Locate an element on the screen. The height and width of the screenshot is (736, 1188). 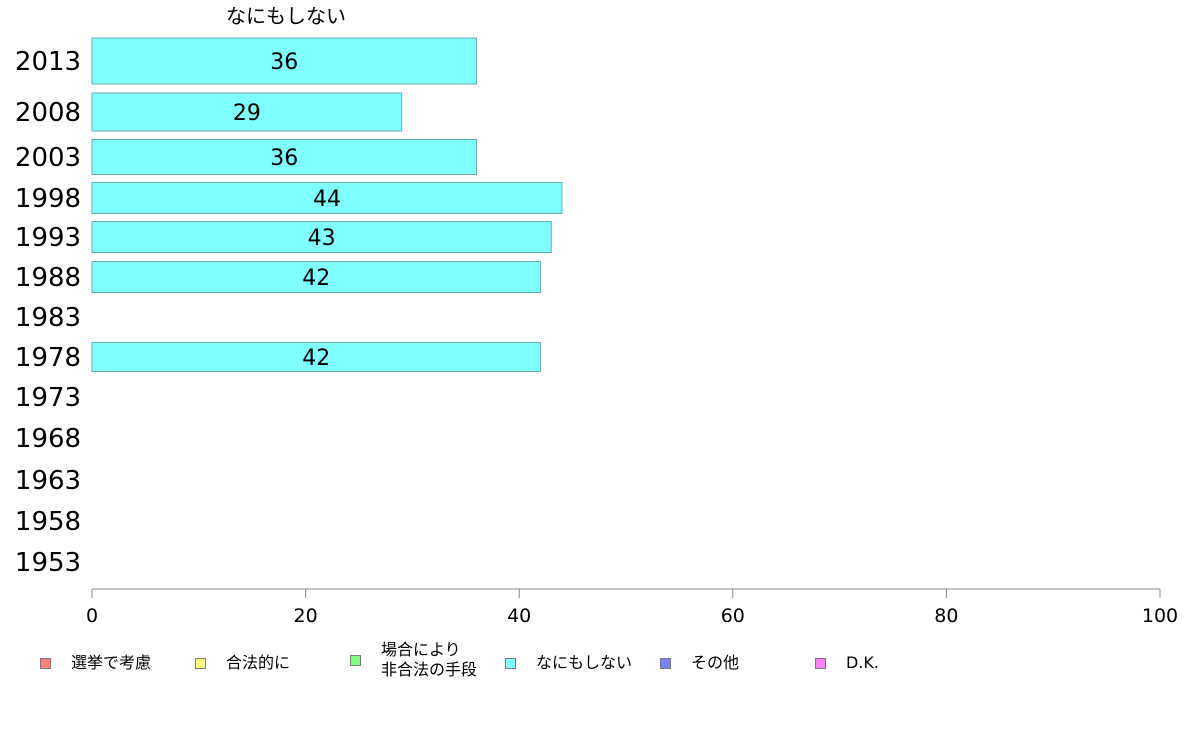
x-tick-label-60: 60 is located at coordinates (733, 616).